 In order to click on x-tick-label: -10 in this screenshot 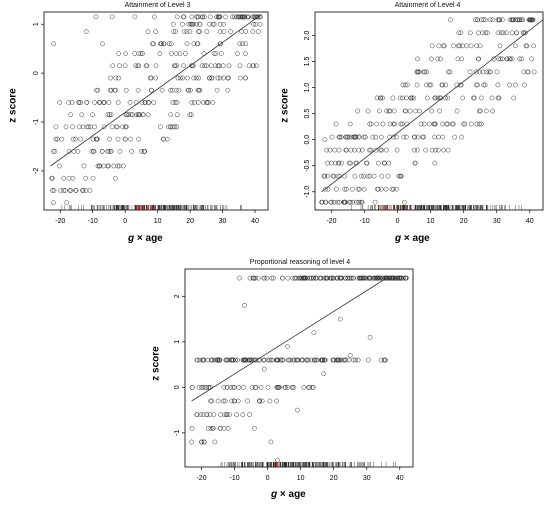, I will do `click(93, 221)`.